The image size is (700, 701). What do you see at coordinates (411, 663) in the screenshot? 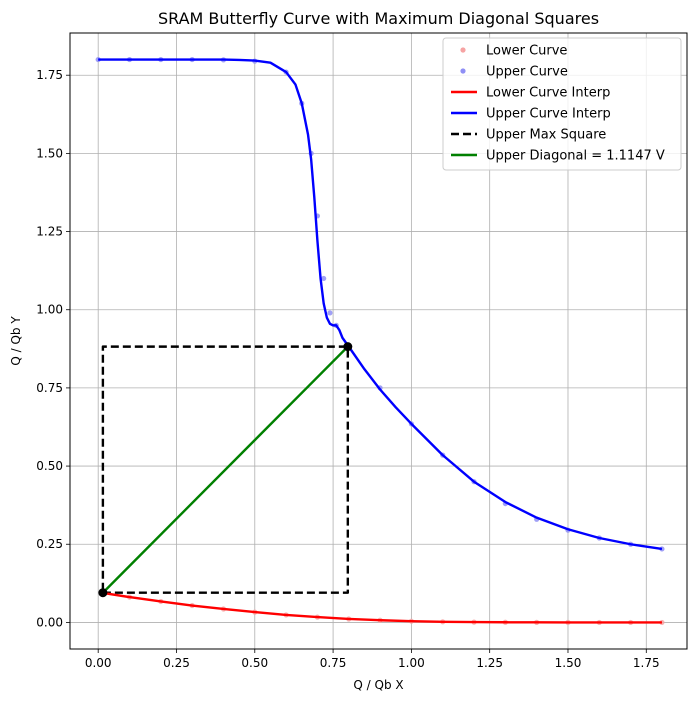
I see `x-tick-label: 1.00` at bounding box center [411, 663].